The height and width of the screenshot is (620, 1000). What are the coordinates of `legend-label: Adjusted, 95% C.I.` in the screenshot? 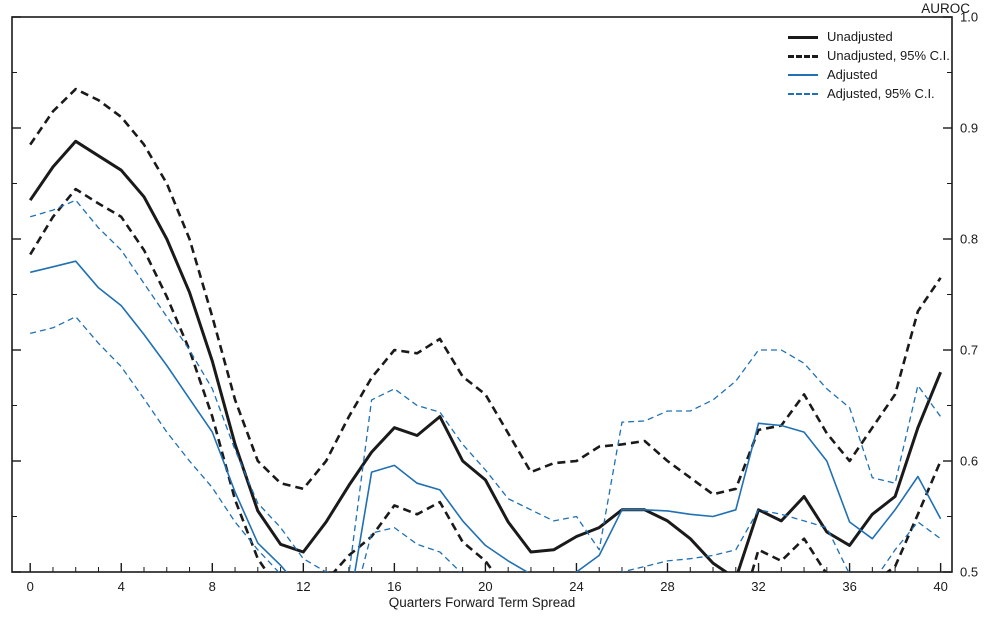 It's located at (881, 93).